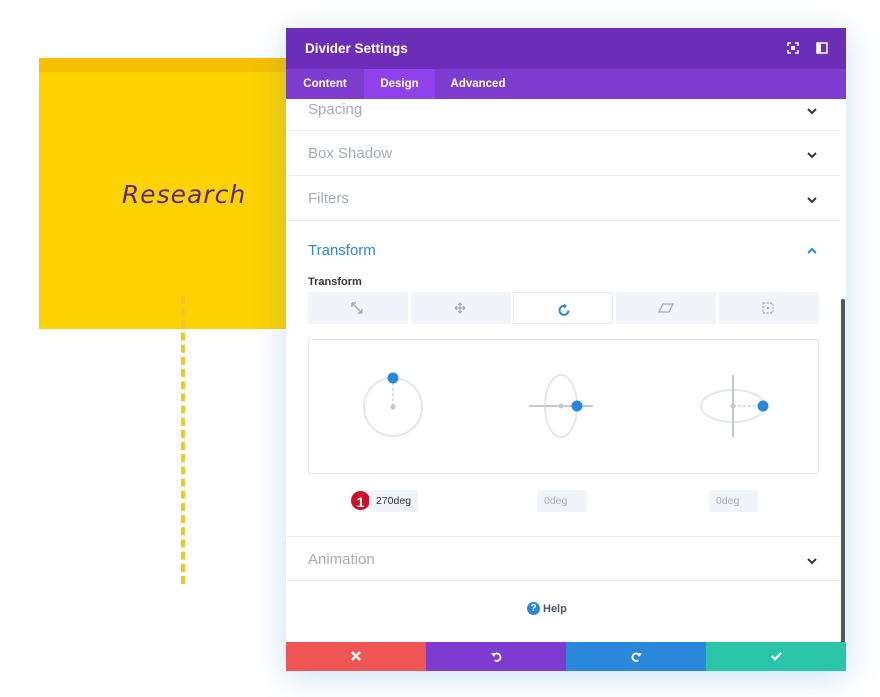  What do you see at coordinates (555, 609) in the screenshot?
I see `help-label: Help` at bounding box center [555, 609].